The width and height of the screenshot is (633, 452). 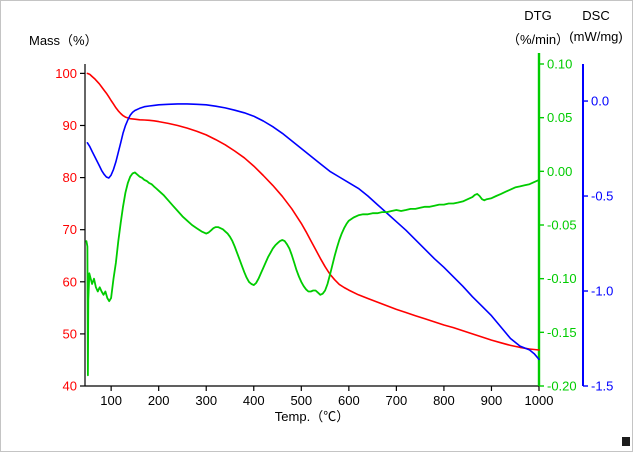 I want to click on dsc-tick-label: 0.0, so click(x=600, y=101).